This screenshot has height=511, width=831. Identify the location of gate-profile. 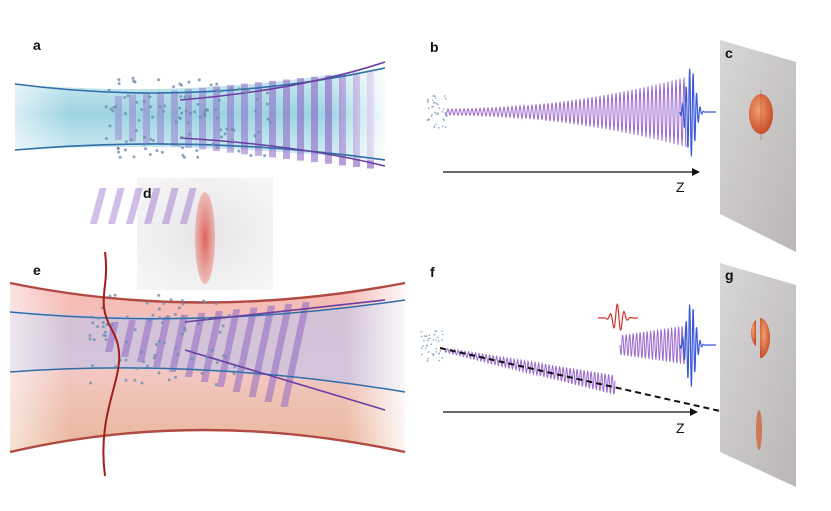
(111, 364).